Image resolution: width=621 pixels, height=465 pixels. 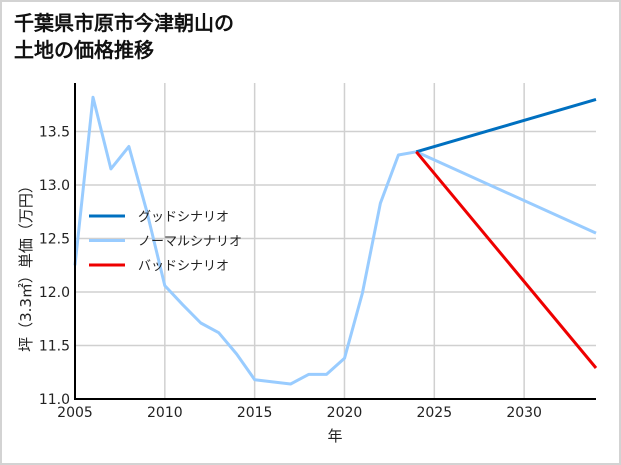 What do you see at coordinates (54, 400) in the screenshot?
I see `y-tick-label: 11.0` at bounding box center [54, 400].